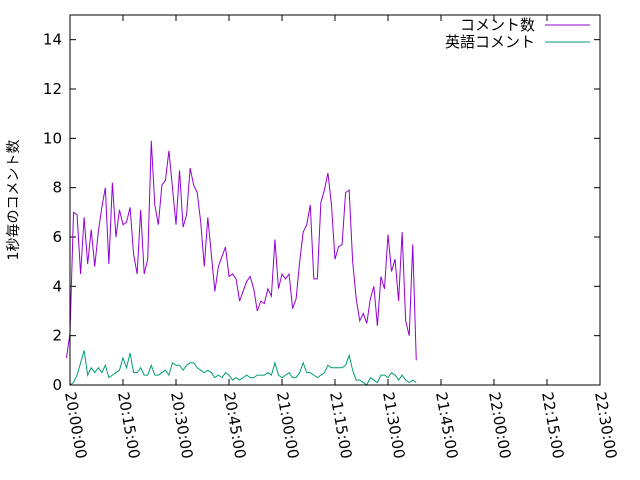 This screenshot has height=480, width=640. Describe the element at coordinates (57, 286) in the screenshot. I see `y-tick-label: 4` at that location.